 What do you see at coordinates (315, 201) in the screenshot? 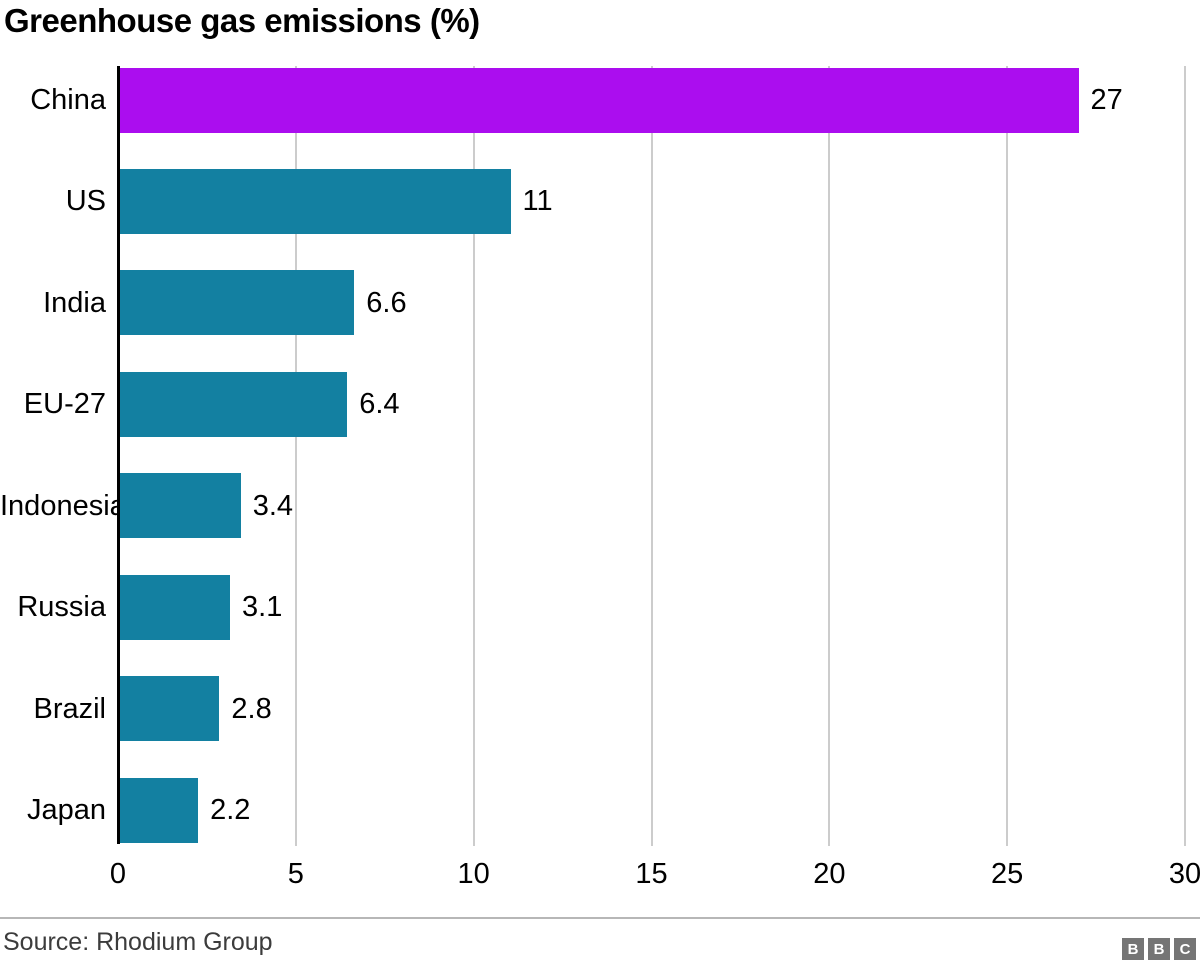
I see `bar-us` at bounding box center [315, 201].